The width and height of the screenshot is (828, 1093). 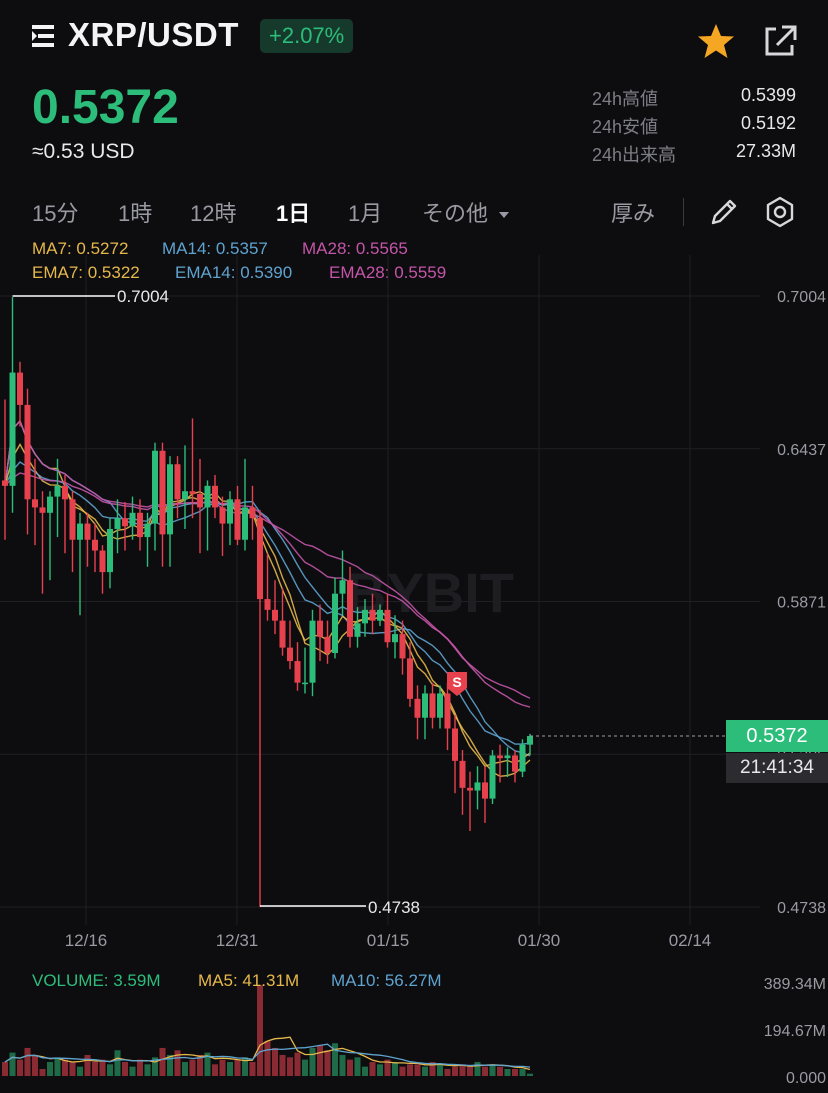 What do you see at coordinates (539, 940) in the screenshot?
I see `x-axis-label: 01/30` at bounding box center [539, 940].